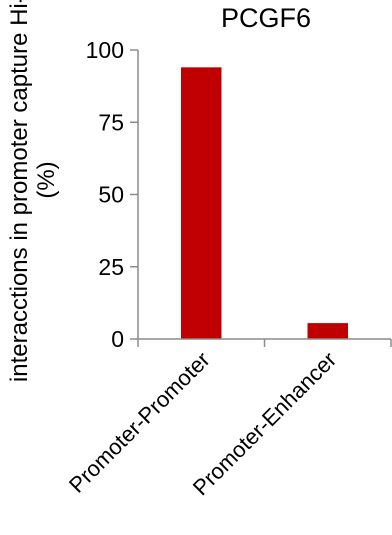  What do you see at coordinates (19, 191) in the screenshot?
I see `y-axis-label-line1: interacctions in promoter capture Hi-C` at bounding box center [19, 191].